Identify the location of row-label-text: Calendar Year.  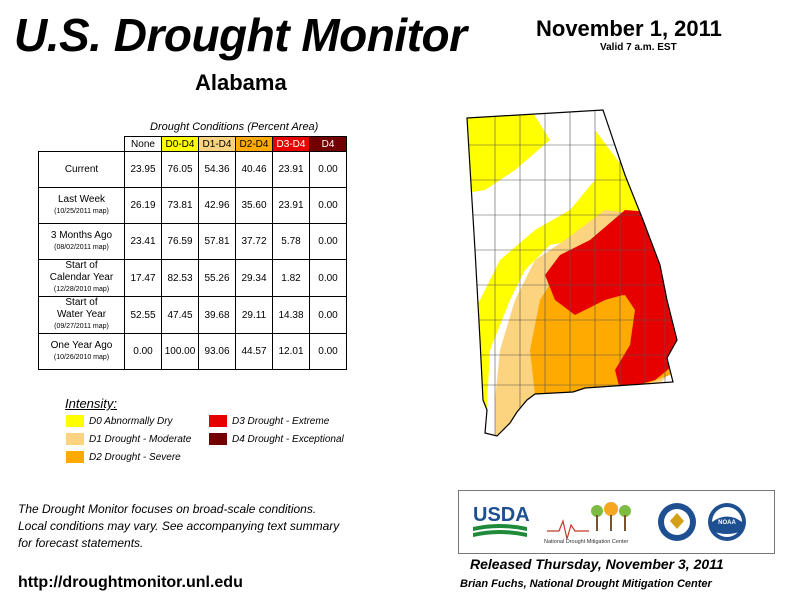
(81, 277).